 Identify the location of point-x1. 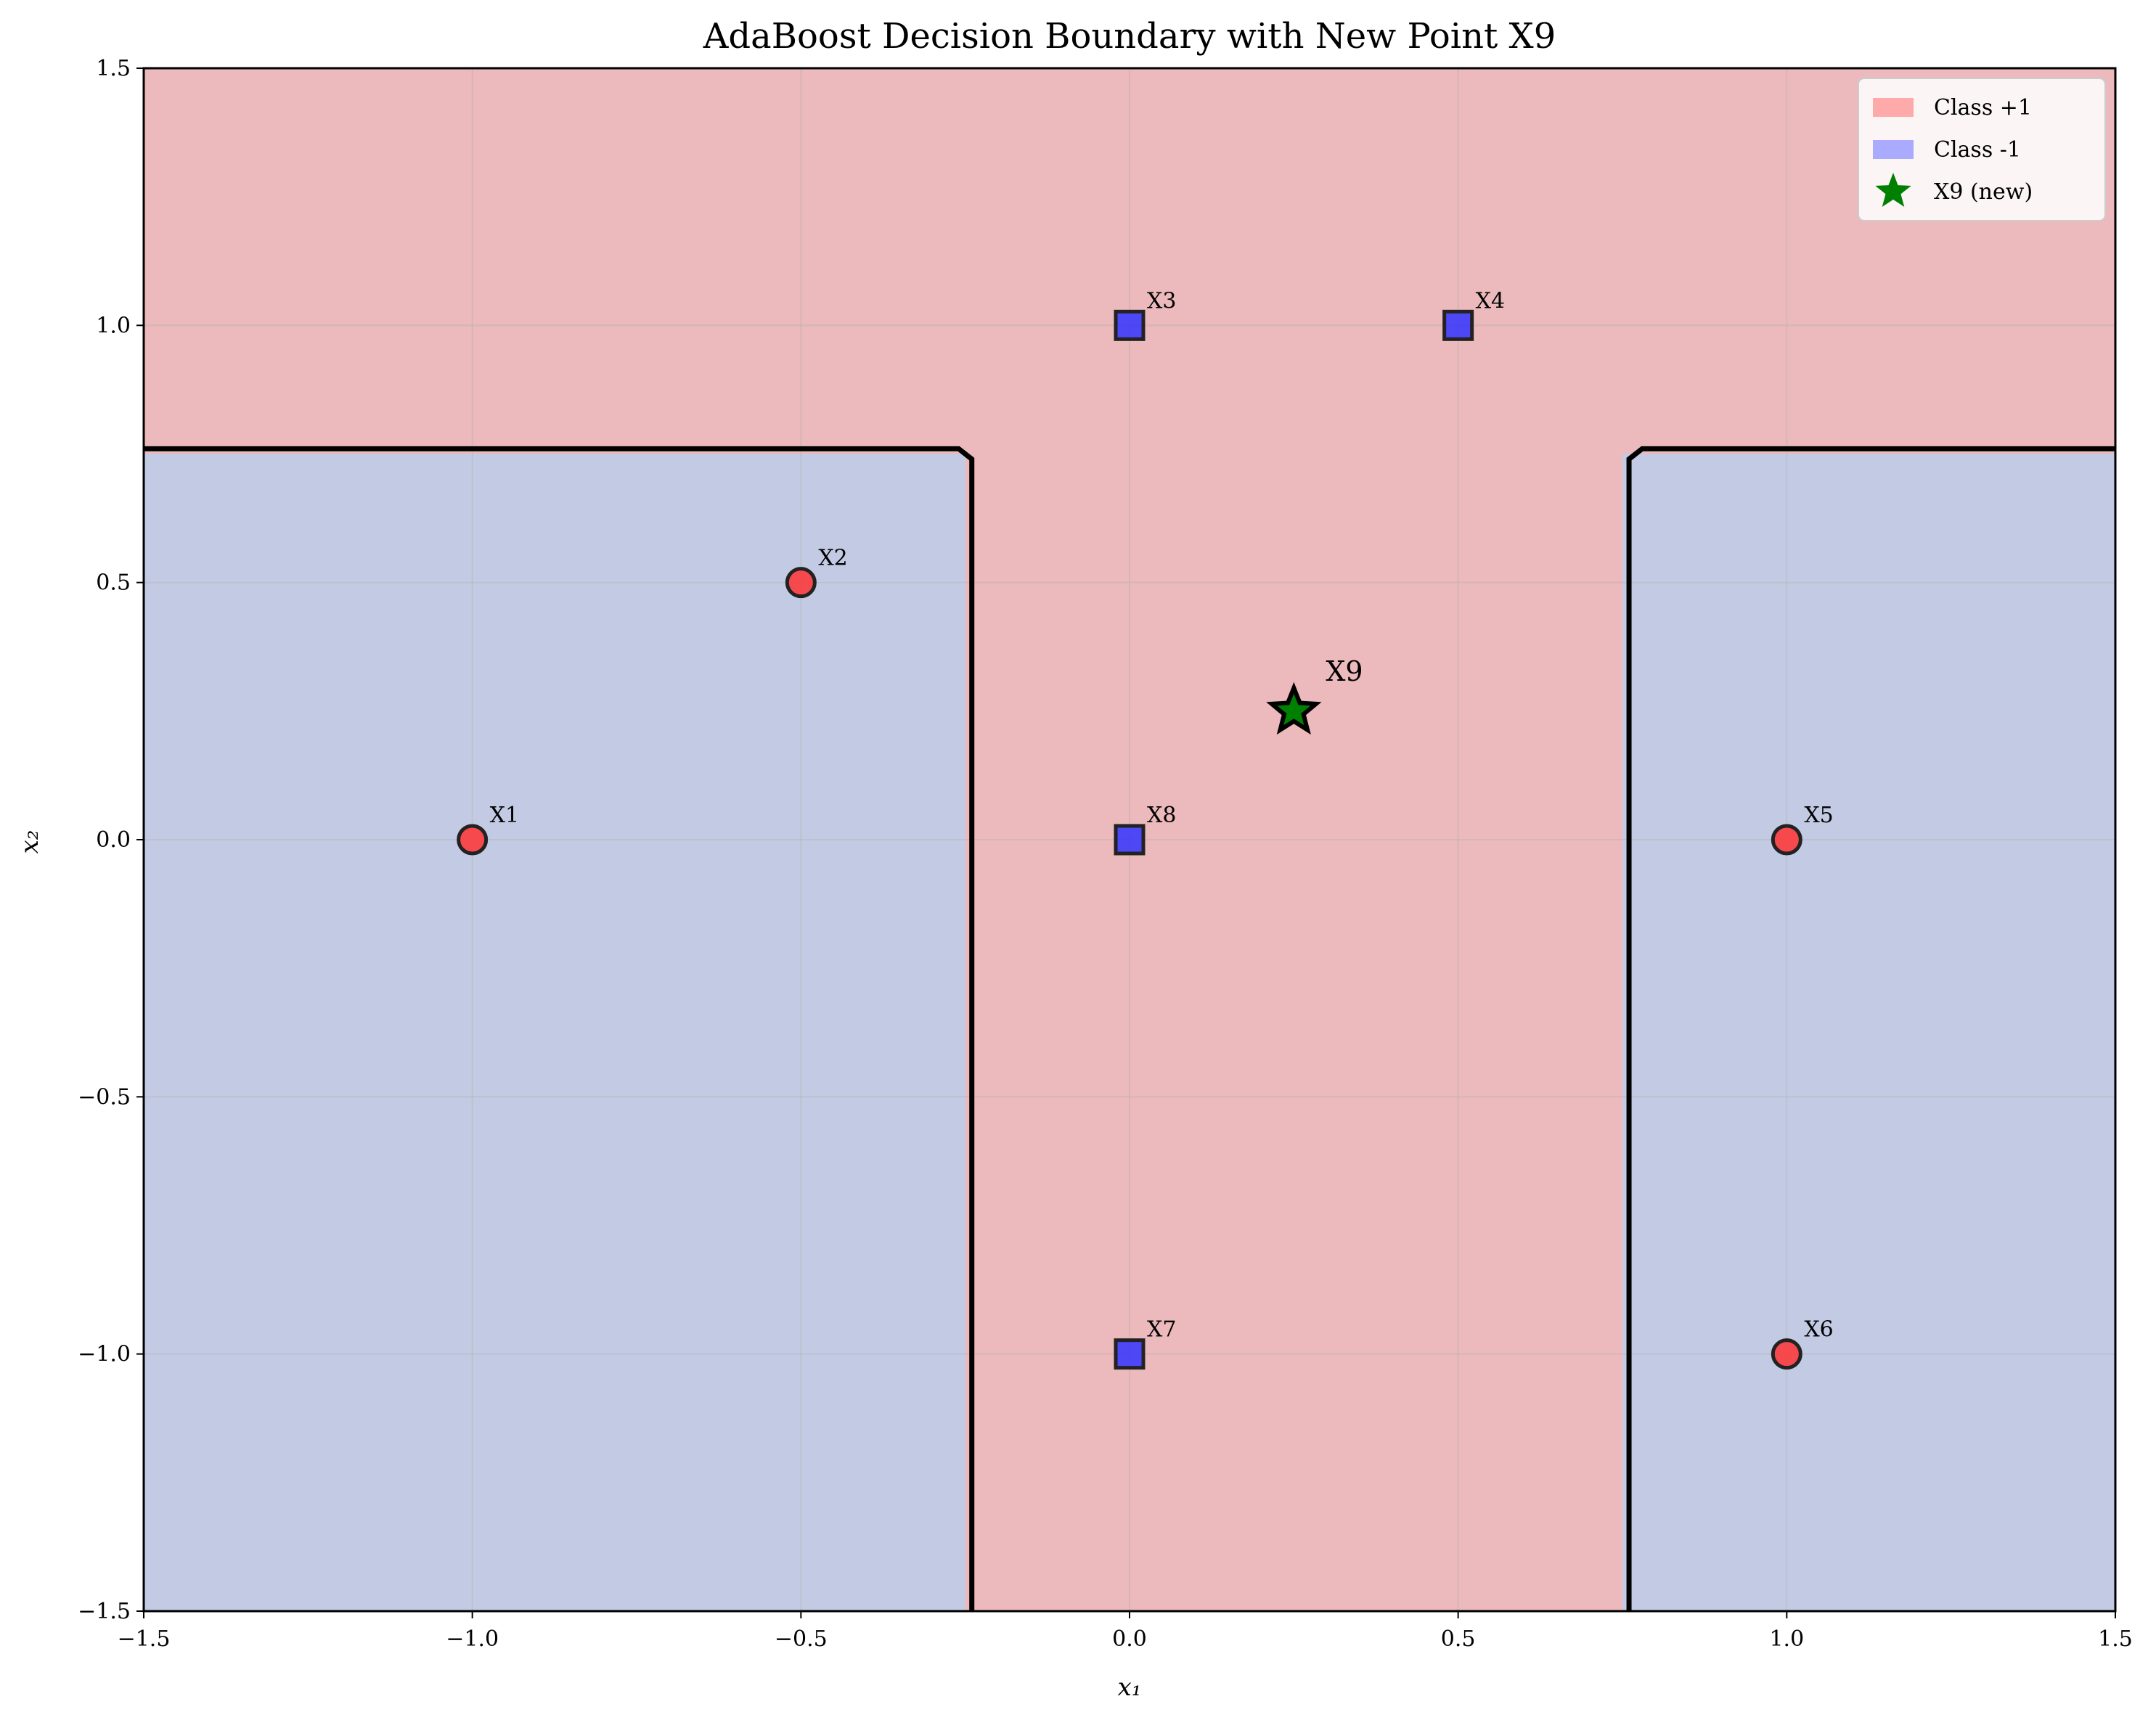
(473, 840).